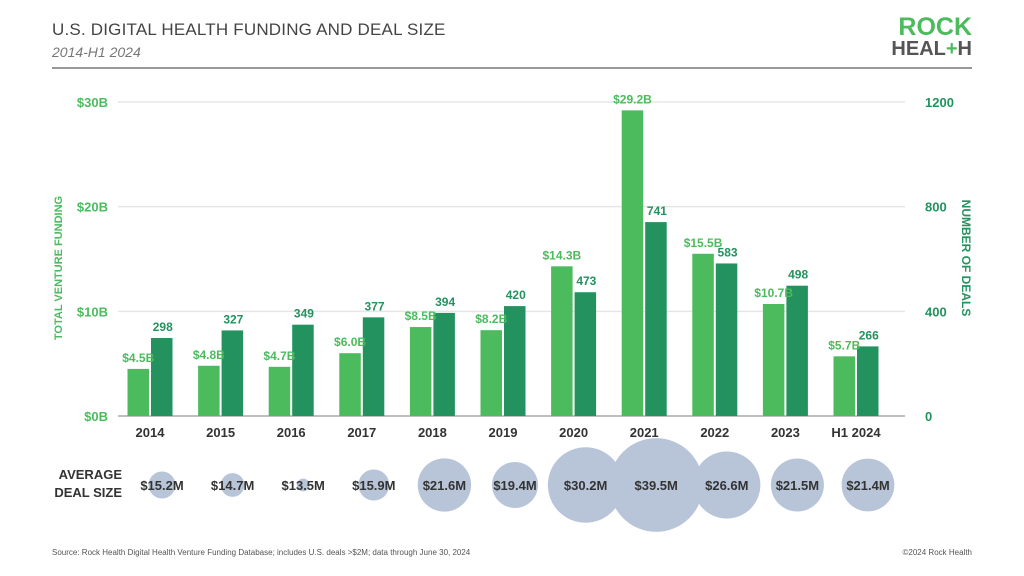 This screenshot has width=1024, height=576. Describe the element at coordinates (939, 102) in the screenshot. I see `right-tick-label: 1200` at that location.